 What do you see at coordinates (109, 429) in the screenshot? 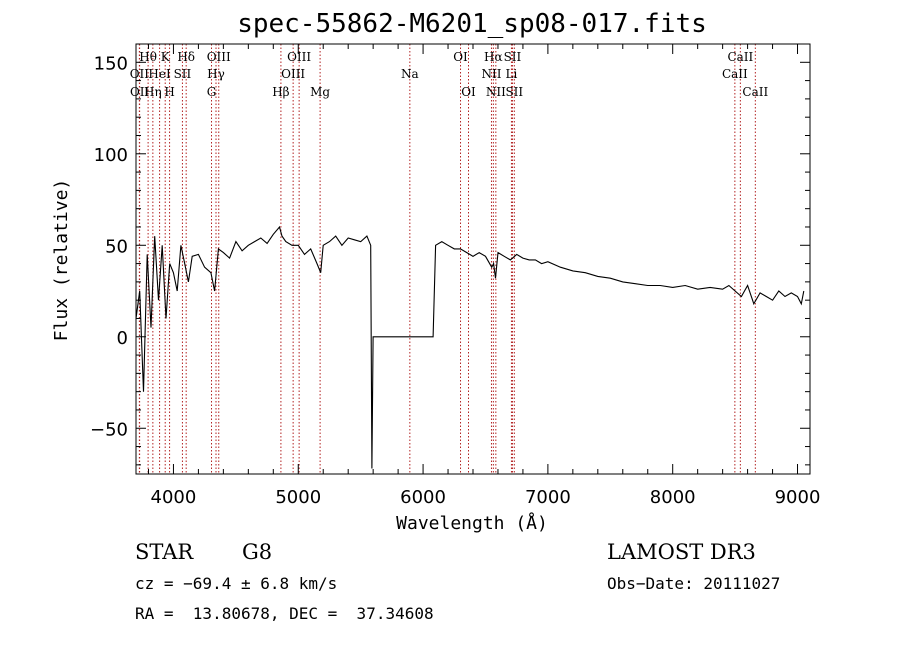
I see `y-tick-label: −50` at bounding box center [109, 429].